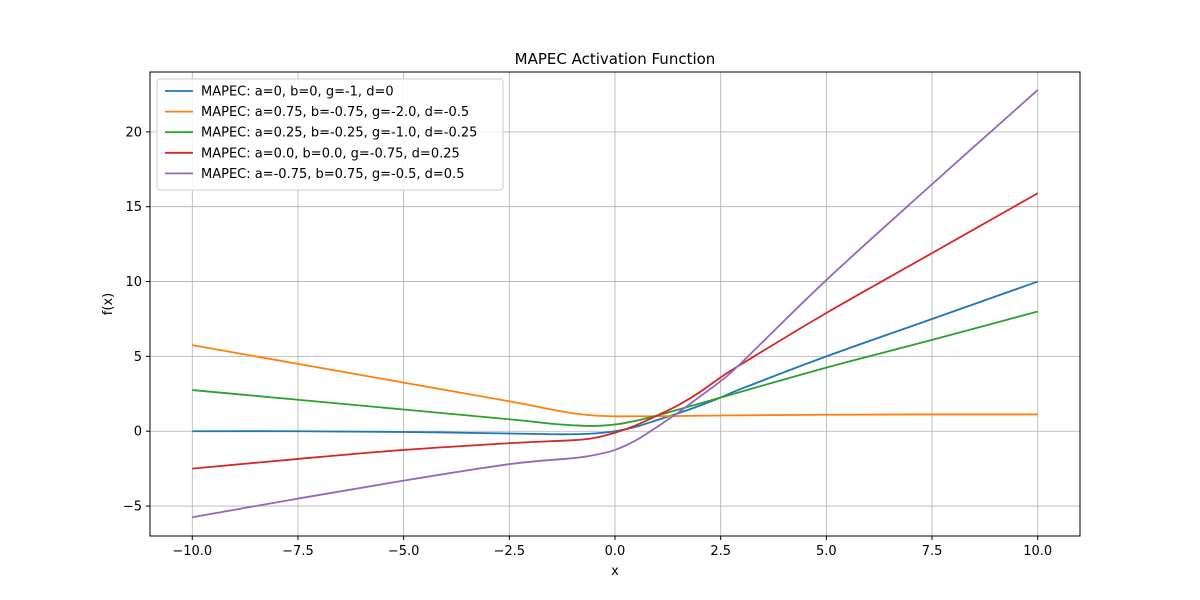  I want to click on x-tick-label: 0.0, so click(615, 551).